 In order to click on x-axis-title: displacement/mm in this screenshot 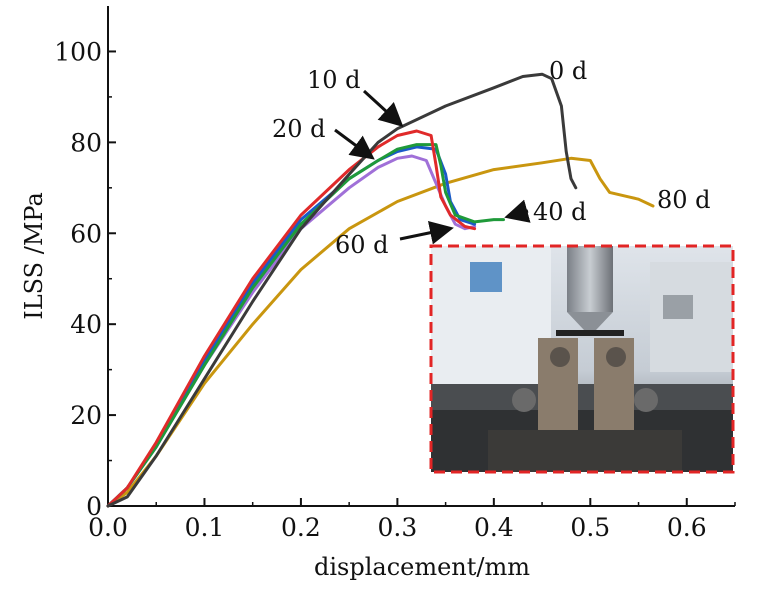, I will do `click(422, 567)`.